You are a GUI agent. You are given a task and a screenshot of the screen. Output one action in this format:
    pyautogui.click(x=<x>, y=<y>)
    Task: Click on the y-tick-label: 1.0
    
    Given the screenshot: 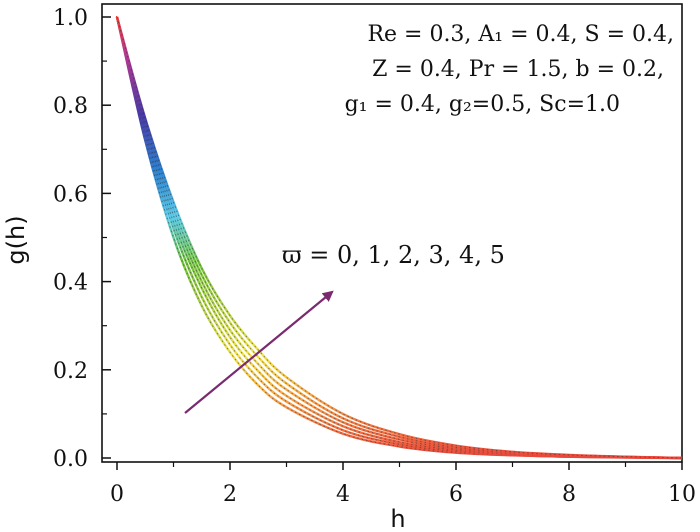 What is the action you would take?
    pyautogui.click(x=70, y=18)
    